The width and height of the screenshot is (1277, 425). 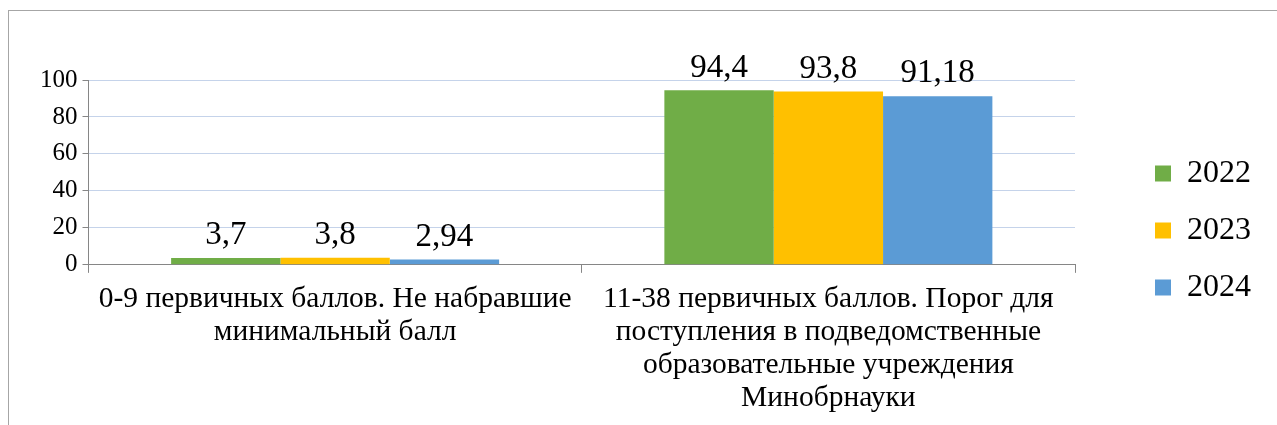 I want to click on legend-label: 2022, so click(x=1219, y=170).